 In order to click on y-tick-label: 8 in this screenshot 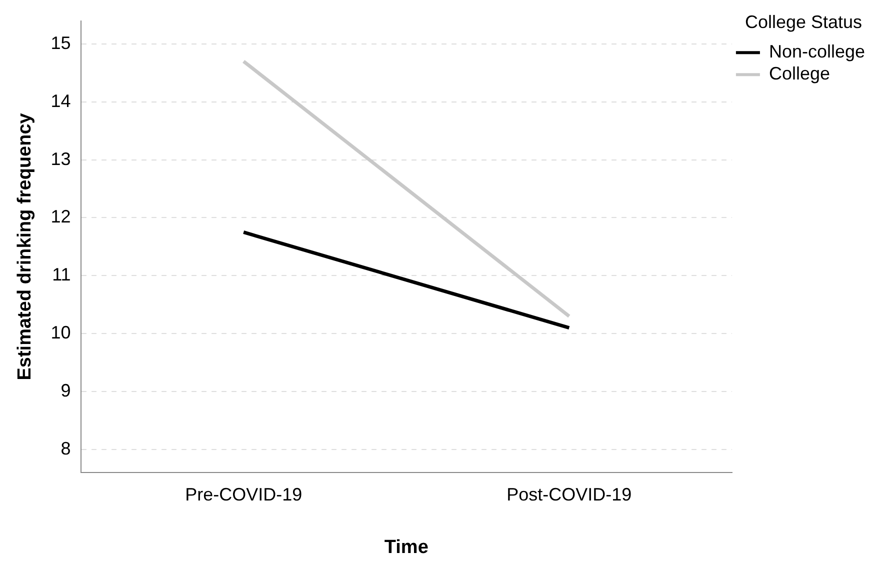, I will do `click(65, 448)`.